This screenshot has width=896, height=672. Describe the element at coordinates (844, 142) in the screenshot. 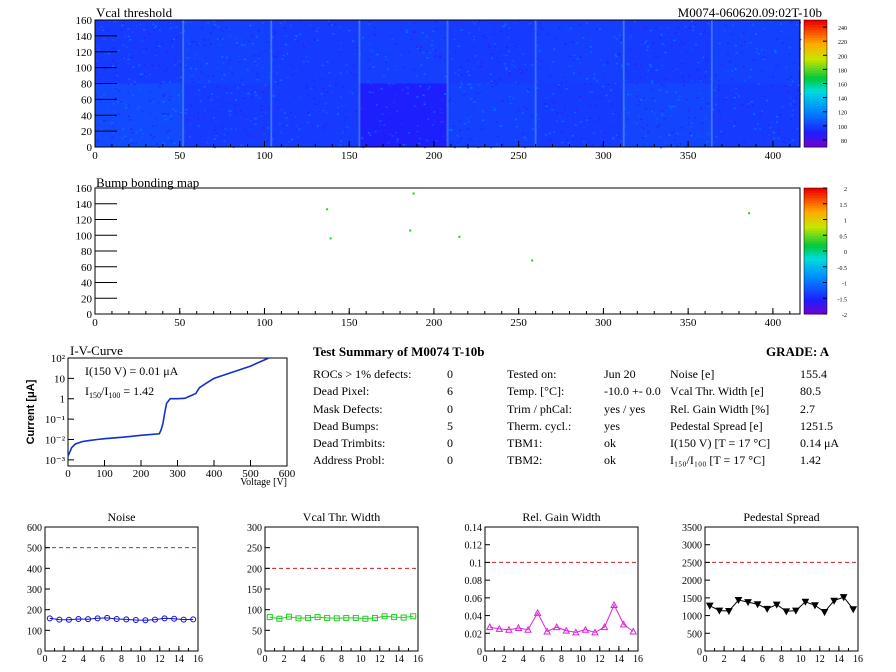

I see `color-scale-label: 80` at that location.